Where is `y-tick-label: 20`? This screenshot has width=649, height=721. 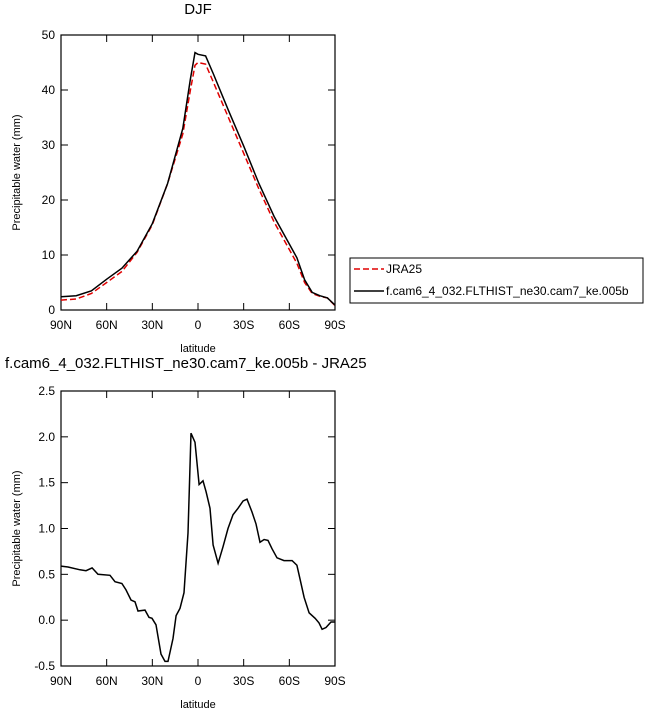 y-tick-label: 20 is located at coordinates (49, 200).